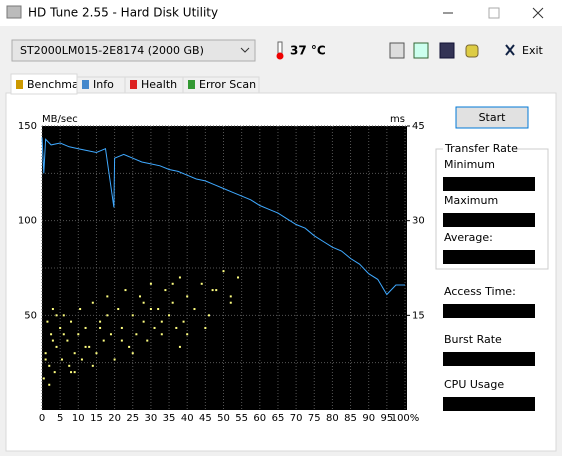  I want to click on stat-label: Access Time:, so click(480, 291).